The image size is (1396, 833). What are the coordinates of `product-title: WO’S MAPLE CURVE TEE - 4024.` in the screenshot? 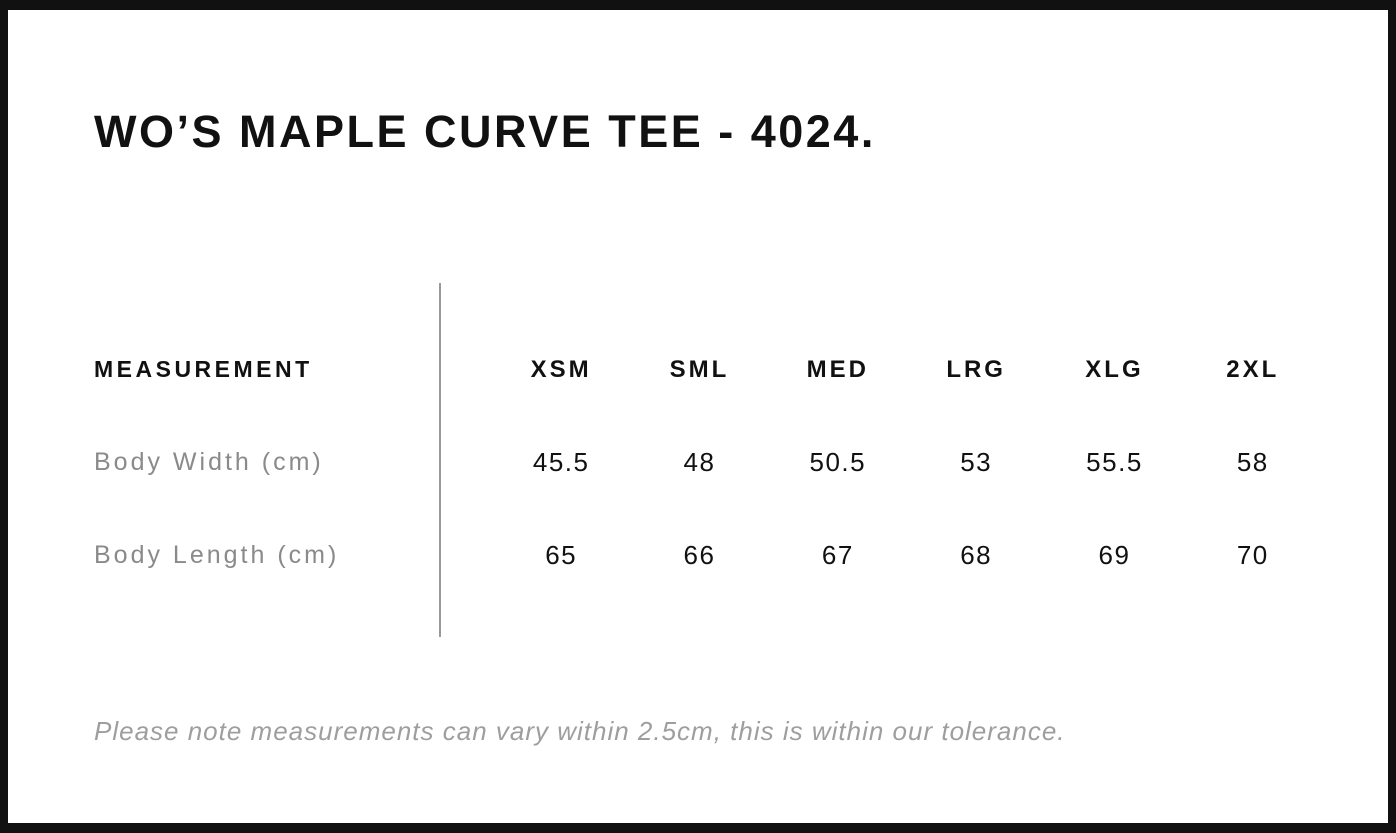 It's located at (485, 131).